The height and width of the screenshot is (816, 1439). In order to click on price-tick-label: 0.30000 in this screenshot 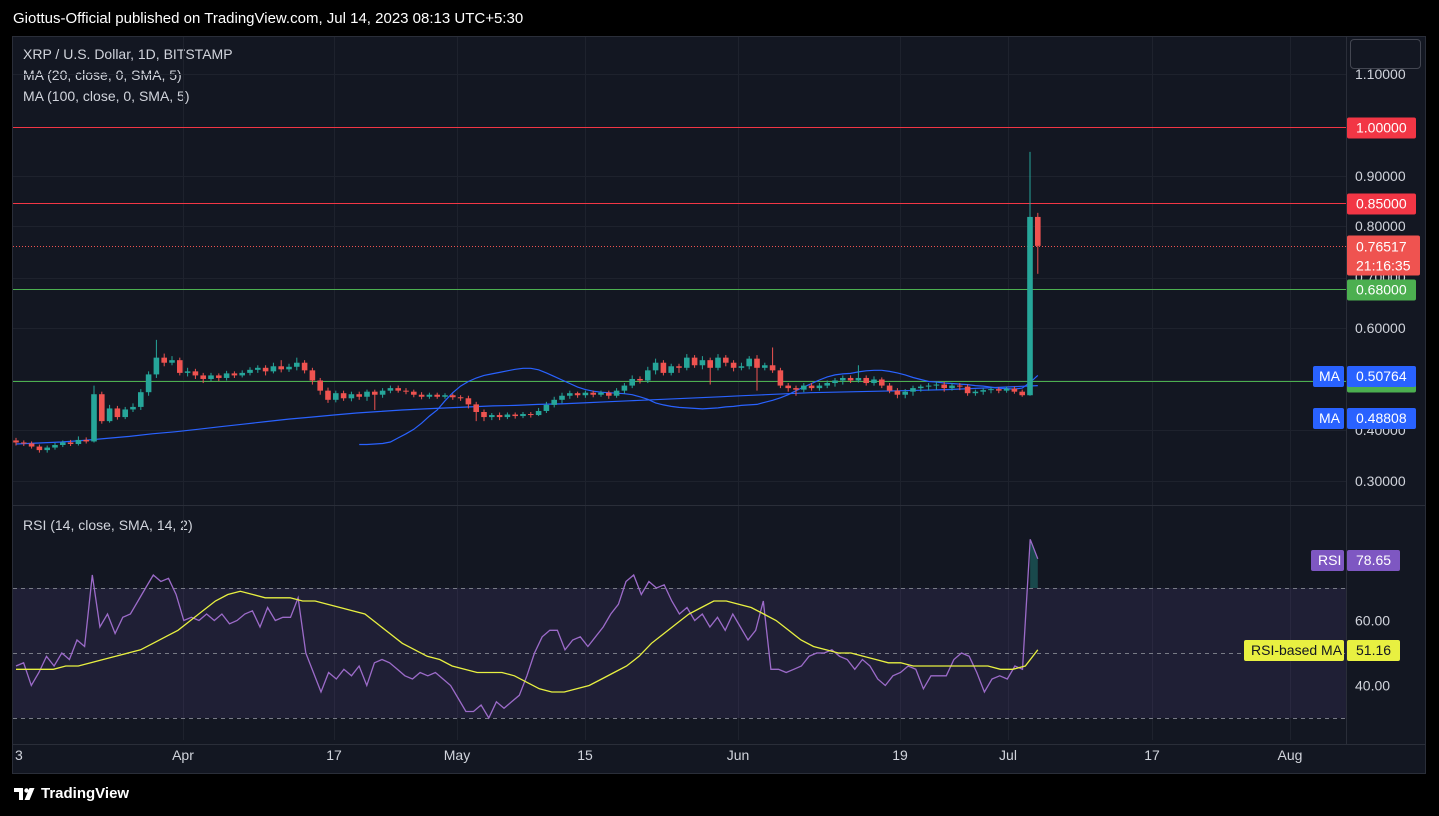, I will do `click(1380, 481)`.